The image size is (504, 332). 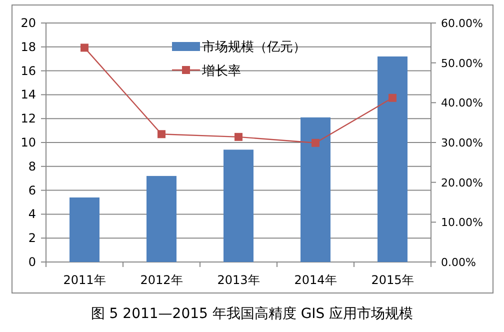 What do you see at coordinates (392, 280) in the screenshot?
I see `x-tick-label: 2015年` at bounding box center [392, 280].